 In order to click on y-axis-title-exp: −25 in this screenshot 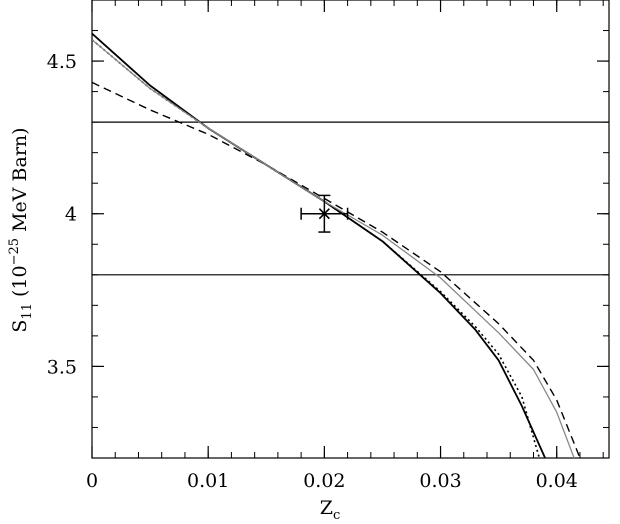, I will do `click(14, 251)`.